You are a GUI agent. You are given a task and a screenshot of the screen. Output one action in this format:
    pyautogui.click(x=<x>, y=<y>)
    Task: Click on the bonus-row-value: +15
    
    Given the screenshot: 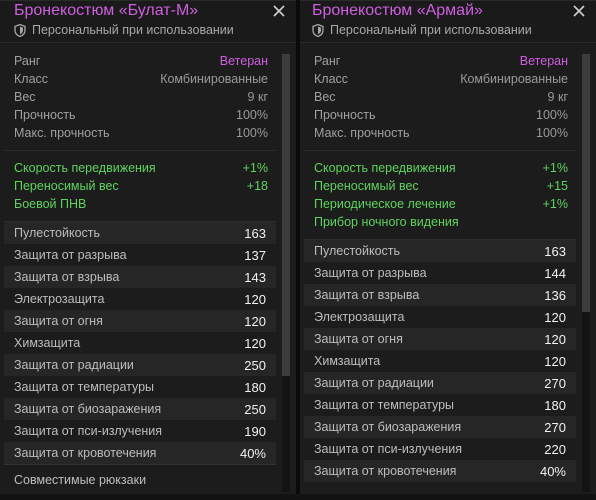 What is the action you would take?
    pyautogui.click(x=557, y=186)
    